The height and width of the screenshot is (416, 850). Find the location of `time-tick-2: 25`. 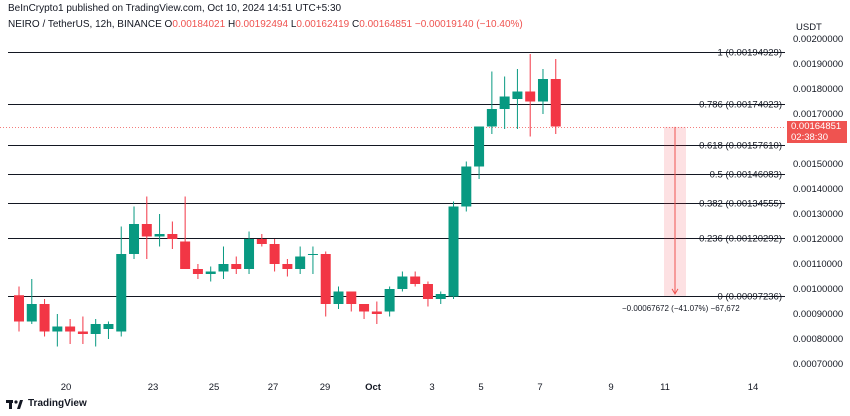

time-tick-2: 25 is located at coordinates (214, 387).